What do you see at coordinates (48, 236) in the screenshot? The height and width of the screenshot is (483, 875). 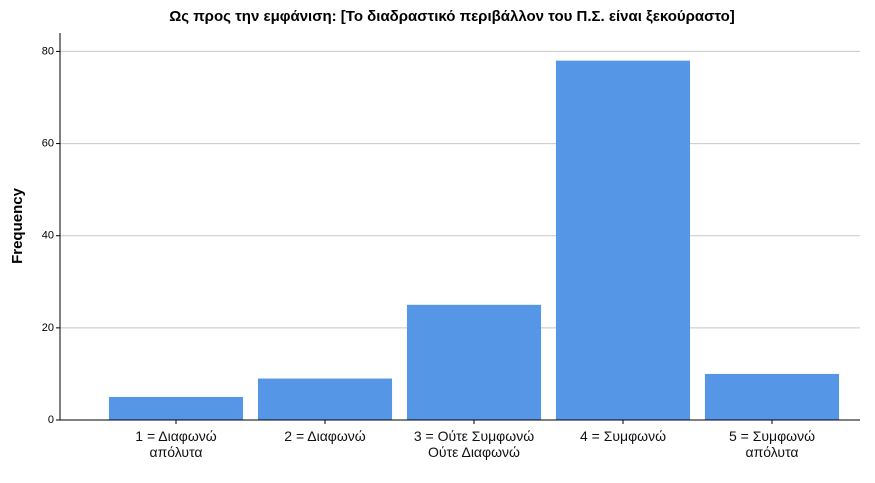 I see `y-tick-label: 40` at bounding box center [48, 236].